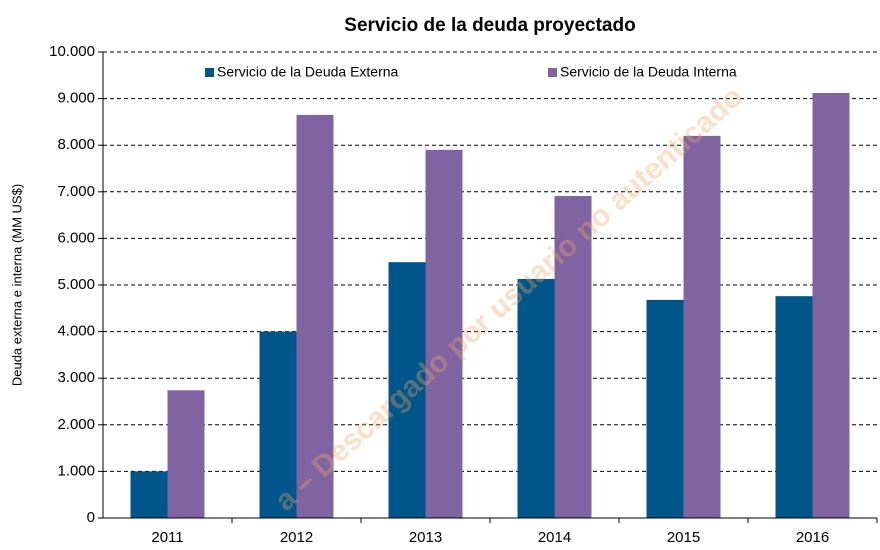 The image size is (880, 550). What do you see at coordinates (683, 537) in the screenshot?
I see `x-tick-label: 2015` at bounding box center [683, 537].